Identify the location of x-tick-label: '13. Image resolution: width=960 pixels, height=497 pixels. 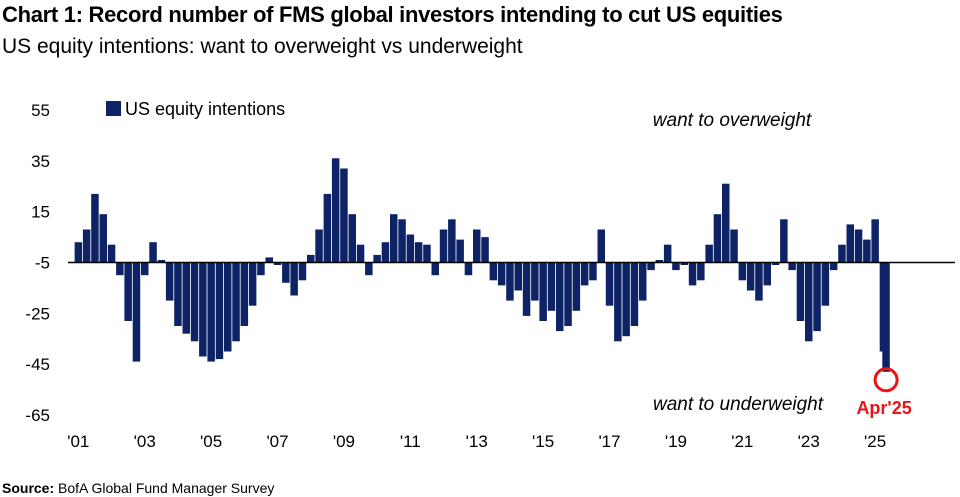
(477, 441).